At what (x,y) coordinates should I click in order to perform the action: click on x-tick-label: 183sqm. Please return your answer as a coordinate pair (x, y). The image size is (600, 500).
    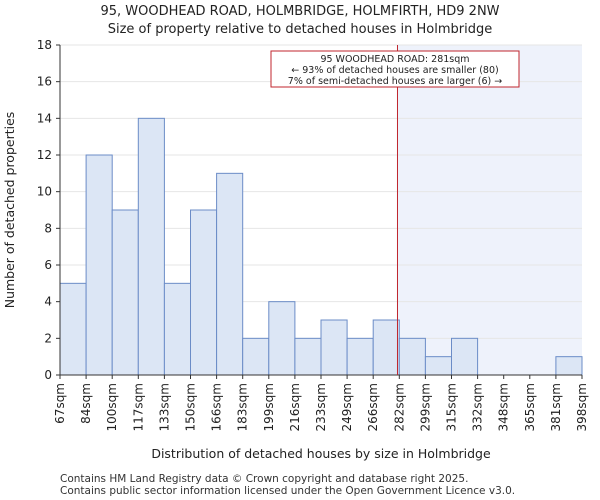
    Looking at the image, I should click on (243, 407).